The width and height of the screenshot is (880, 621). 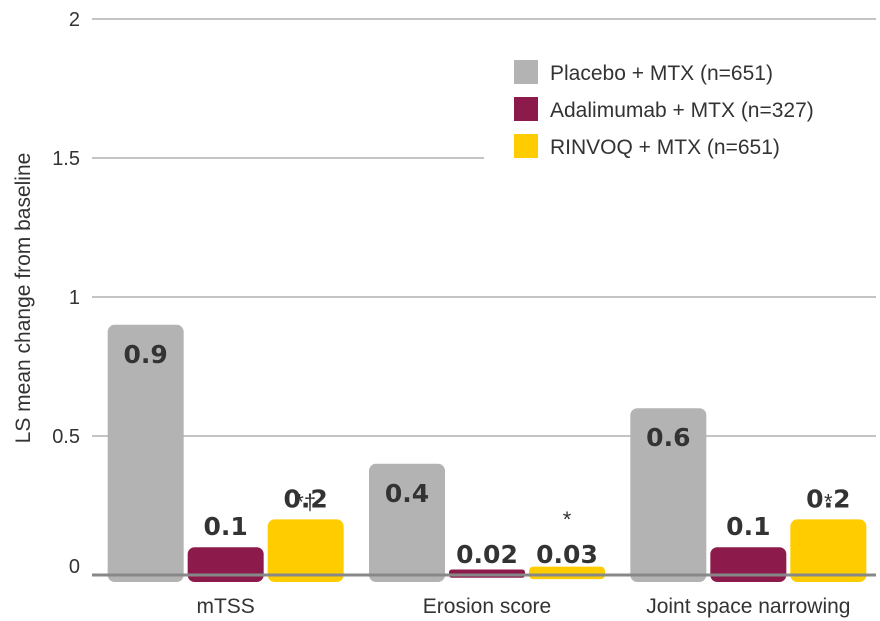 I want to click on x-category-label: Joint space narrowing, so click(x=748, y=606).